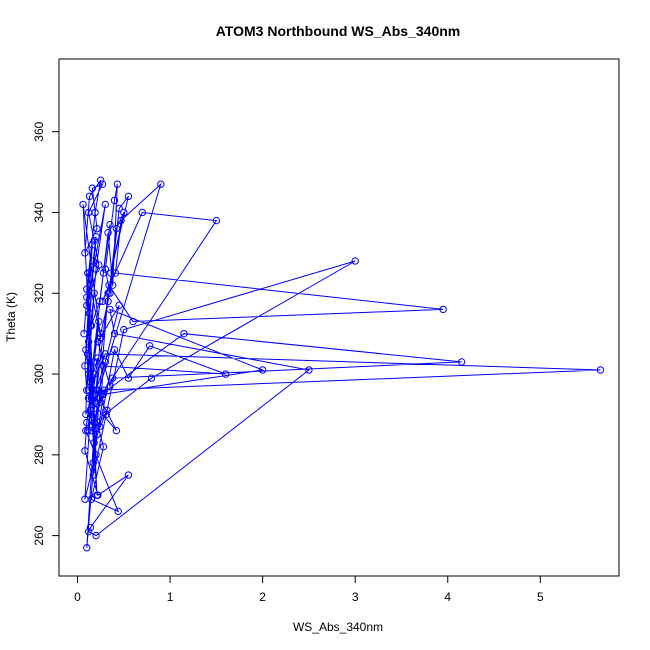  I want to click on y-axis-label: Theta (K), so click(11, 317).